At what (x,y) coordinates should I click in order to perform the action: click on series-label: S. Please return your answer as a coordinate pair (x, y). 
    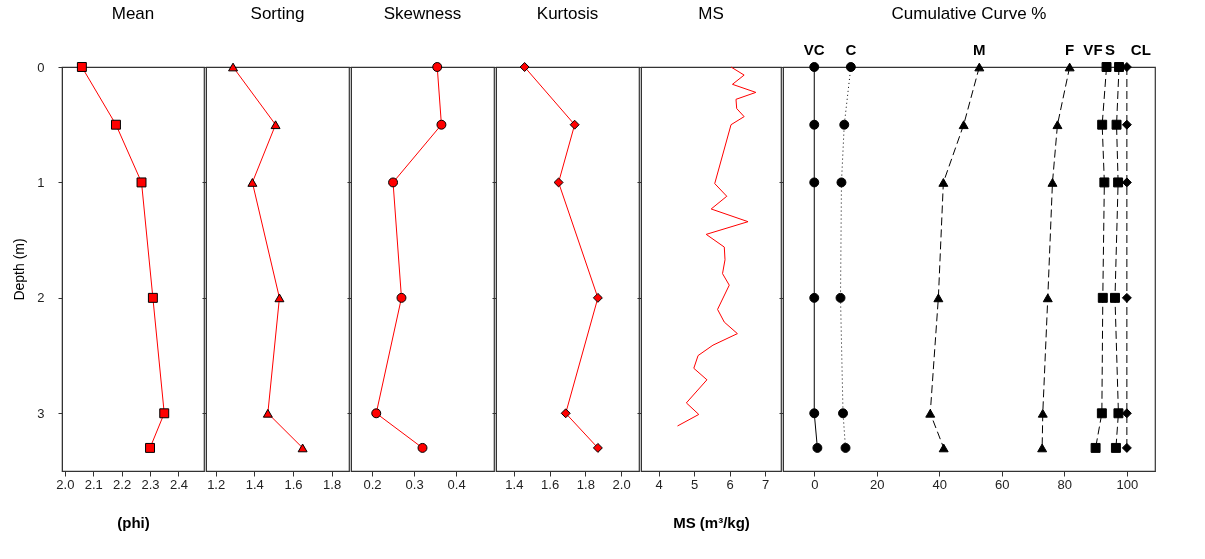
    Looking at the image, I should click on (1110, 49).